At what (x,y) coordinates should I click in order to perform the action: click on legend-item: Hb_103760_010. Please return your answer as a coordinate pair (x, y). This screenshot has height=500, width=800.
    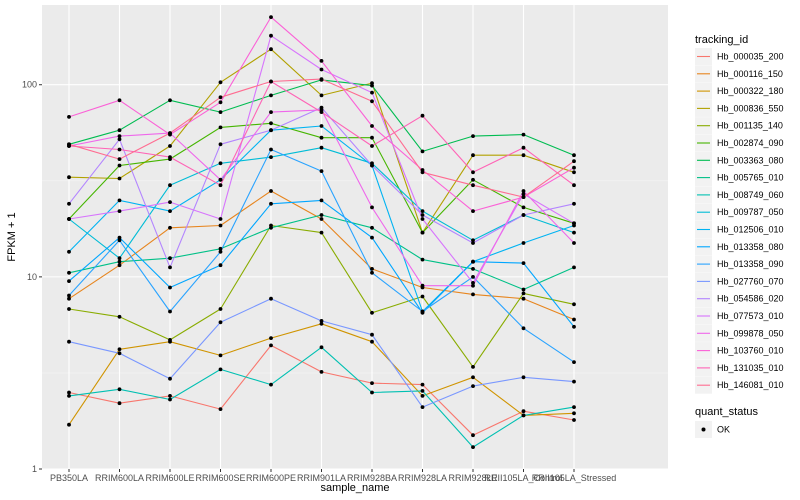
    Looking at the image, I should click on (739, 351).